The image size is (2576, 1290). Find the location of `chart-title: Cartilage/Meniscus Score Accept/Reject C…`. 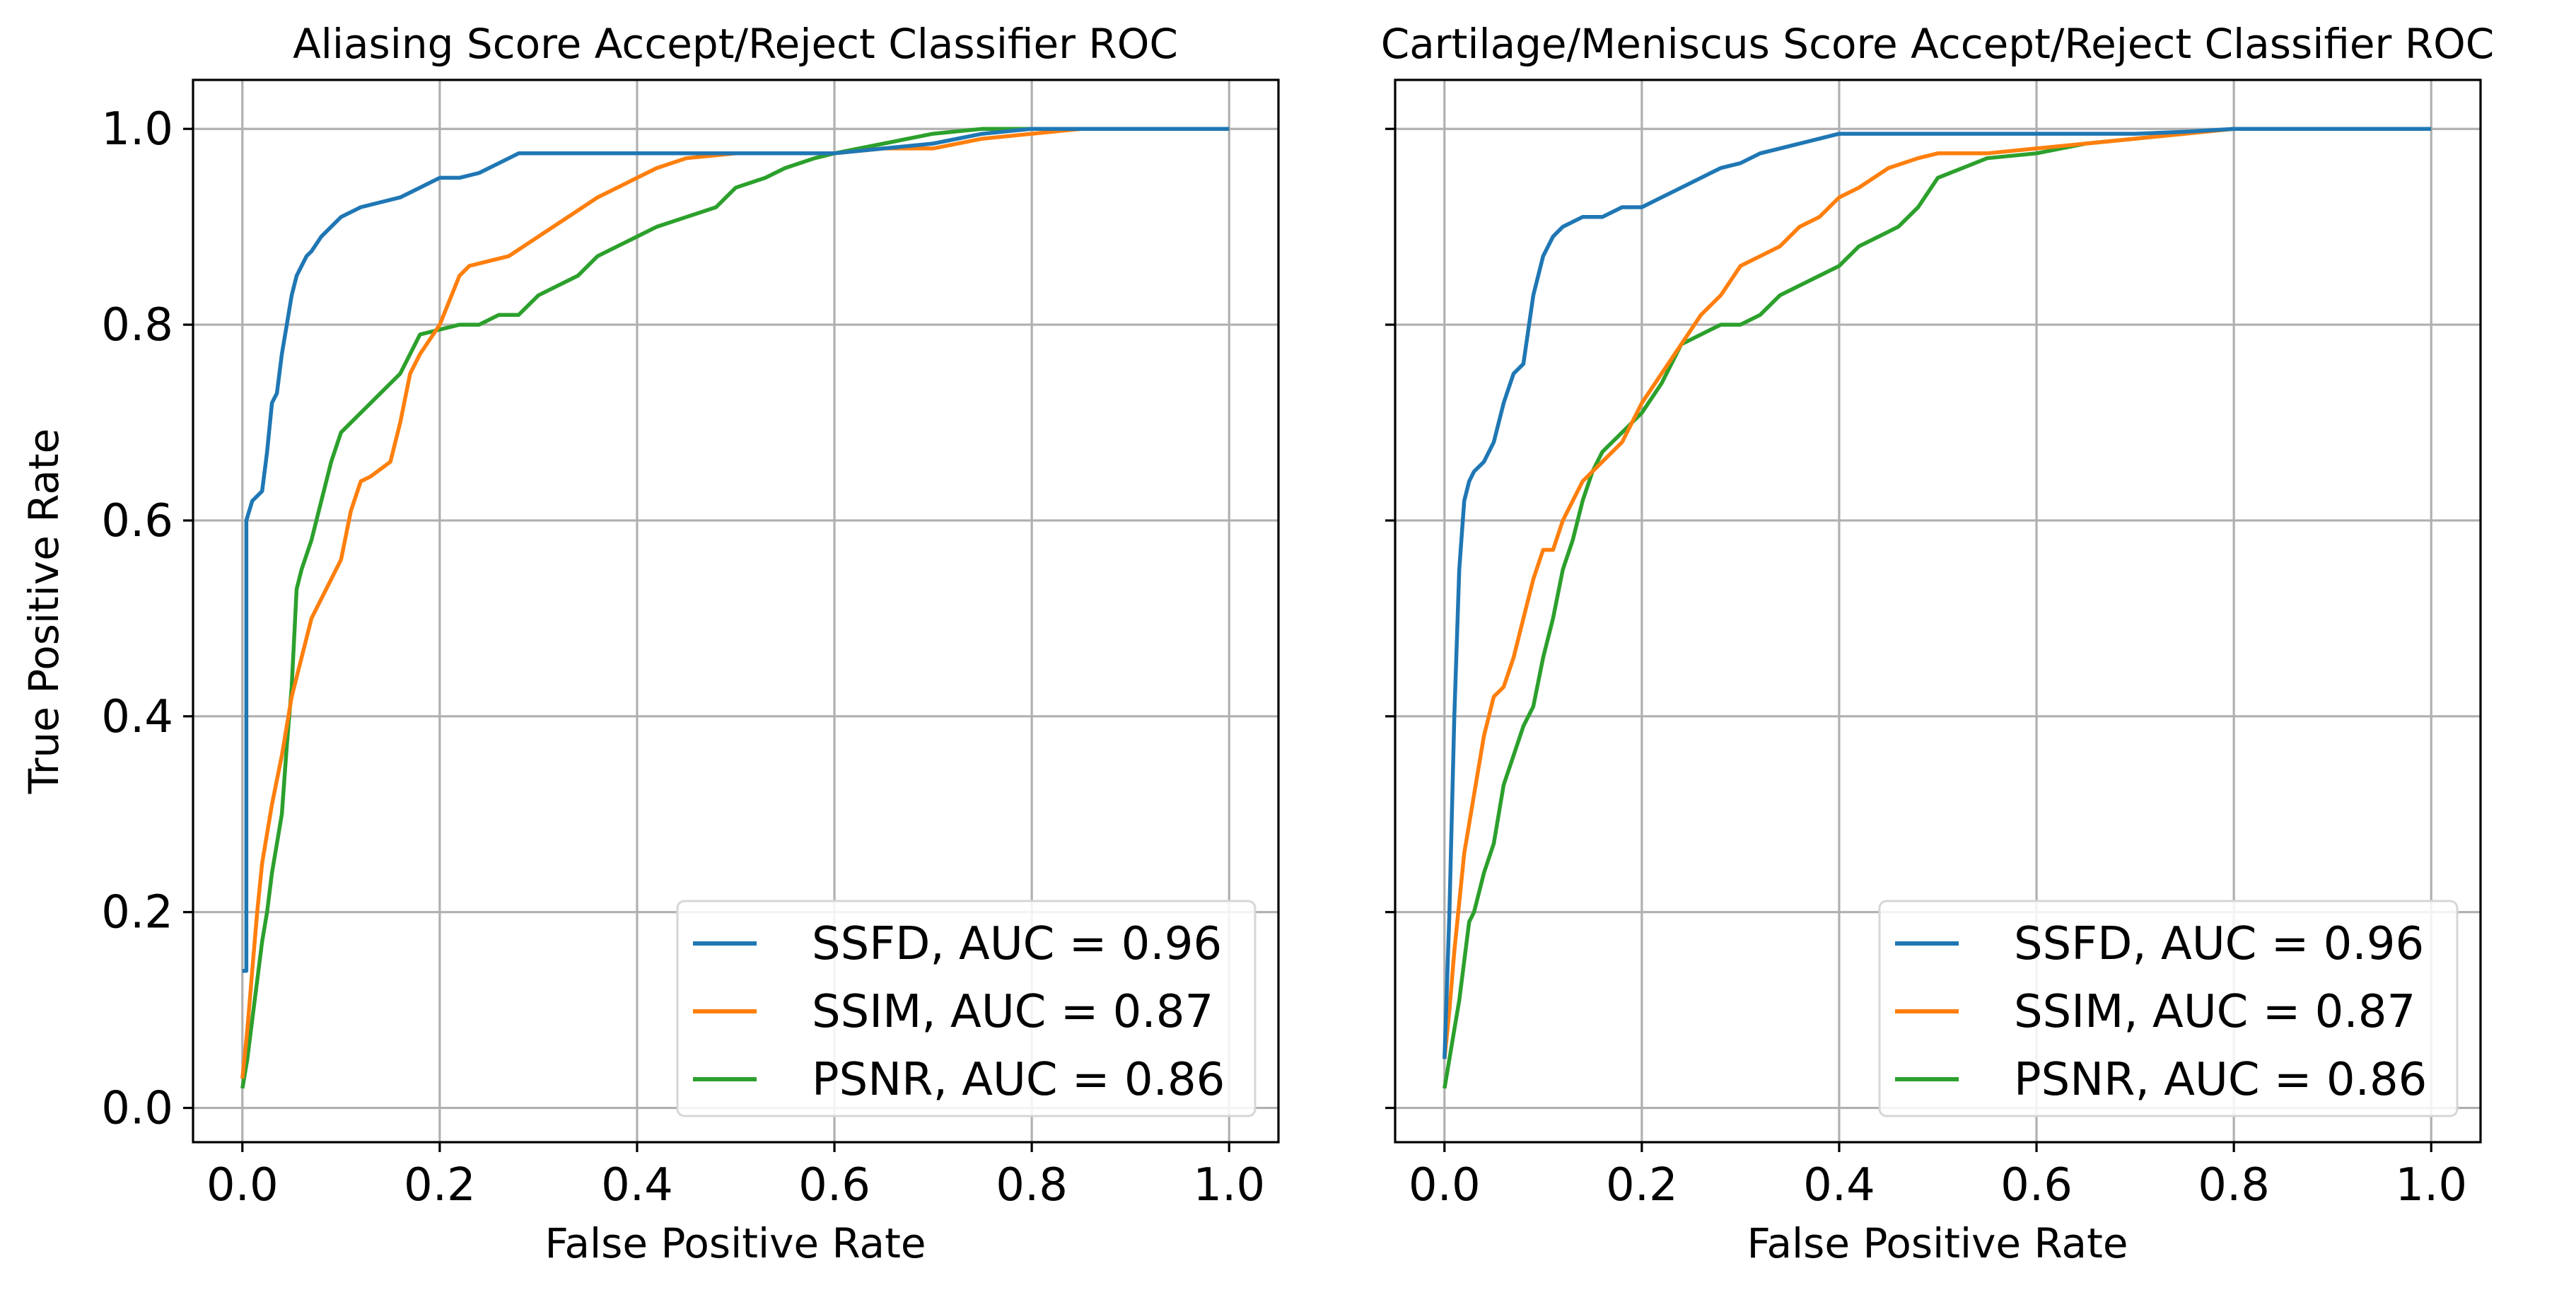

chart-title: Cartilage/Meniscus Score Accept/Reject C… is located at coordinates (1938, 44).